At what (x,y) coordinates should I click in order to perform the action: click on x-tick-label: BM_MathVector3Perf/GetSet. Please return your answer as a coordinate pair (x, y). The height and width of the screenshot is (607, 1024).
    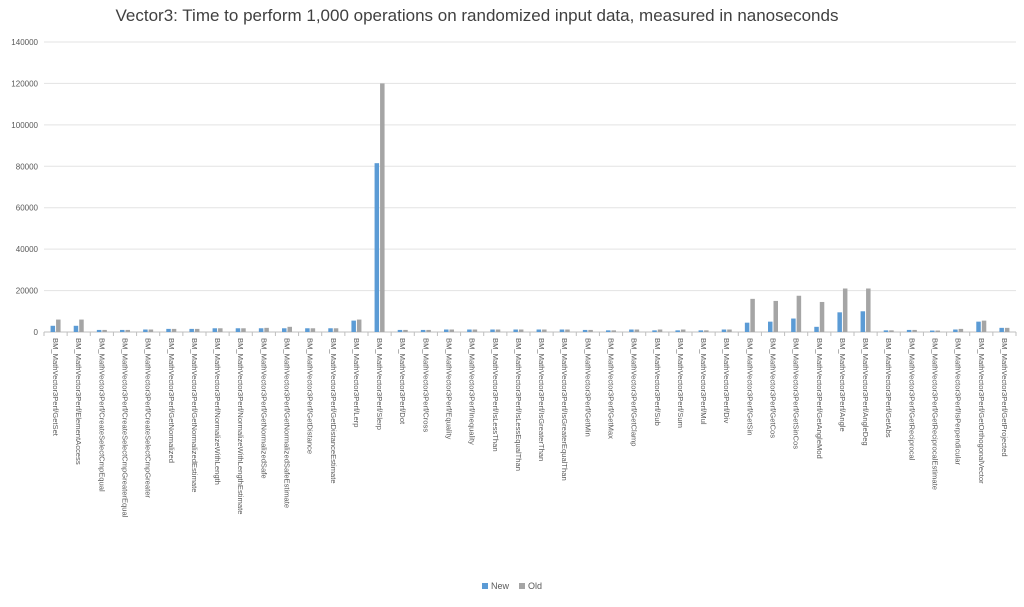
    Looking at the image, I should click on (55, 387).